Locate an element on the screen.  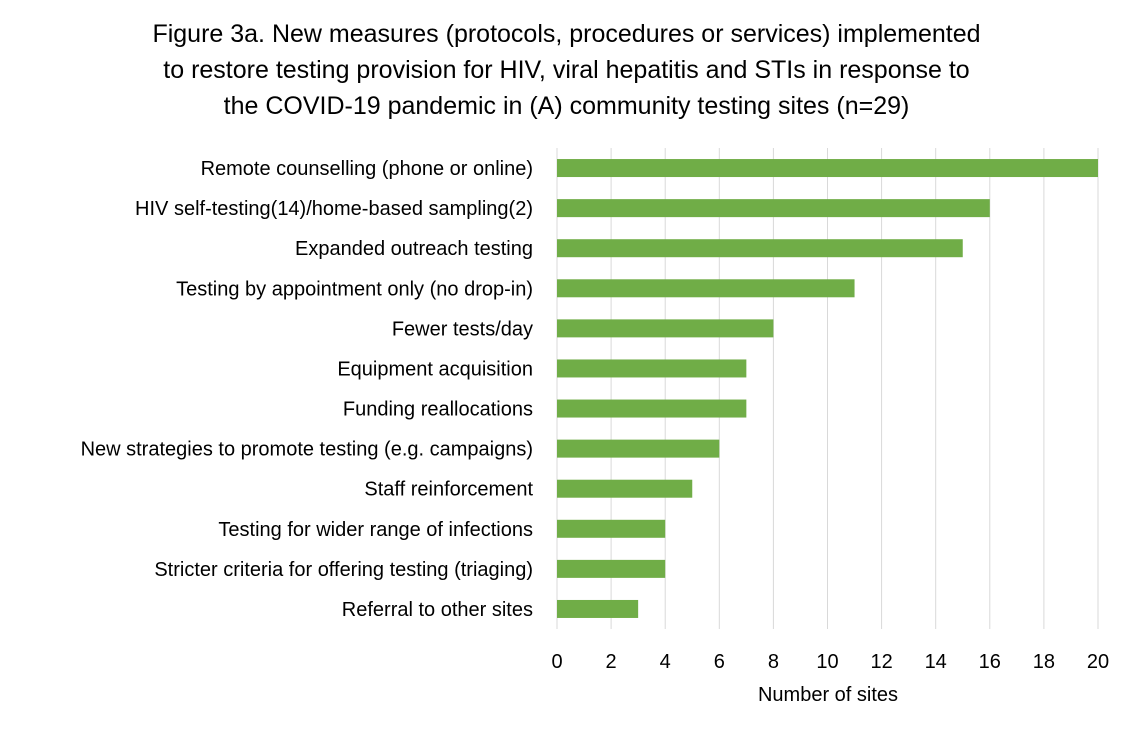
x-tick-label: 10 is located at coordinates (827, 662).